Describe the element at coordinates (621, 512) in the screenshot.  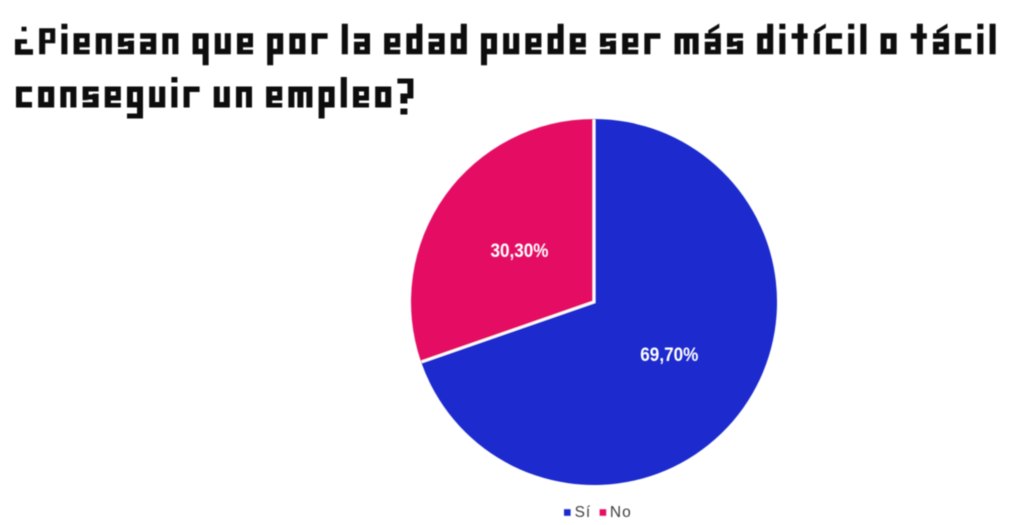
I see `svg-text: No` at that location.